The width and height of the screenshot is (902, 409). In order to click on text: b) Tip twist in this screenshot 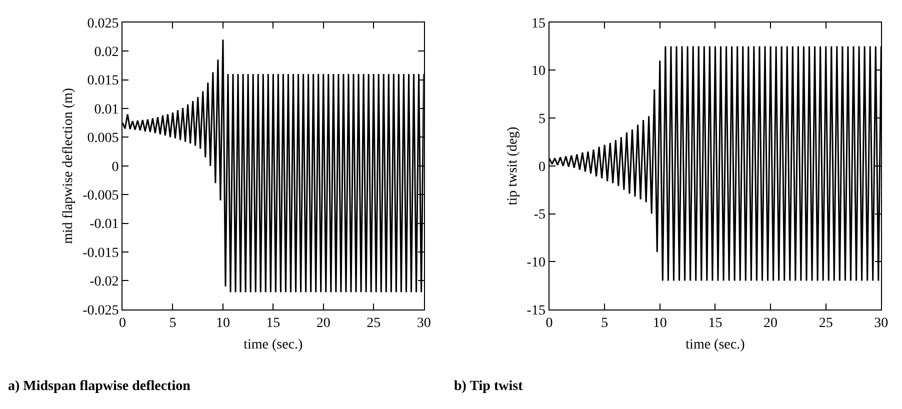, I will do `click(489, 386)`.